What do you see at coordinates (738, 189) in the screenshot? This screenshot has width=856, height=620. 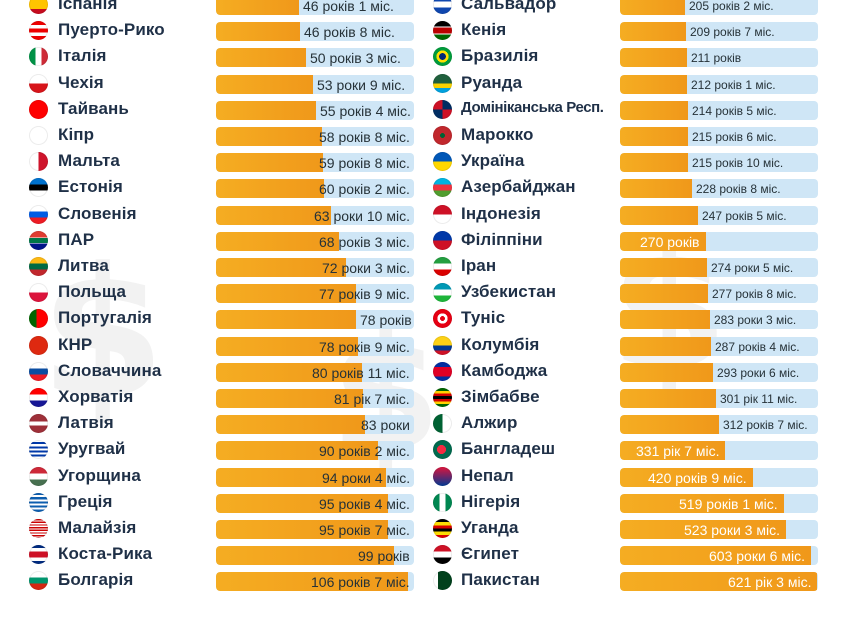 I see `bar-value-label: 228 років 8 міс.` at bounding box center [738, 189].